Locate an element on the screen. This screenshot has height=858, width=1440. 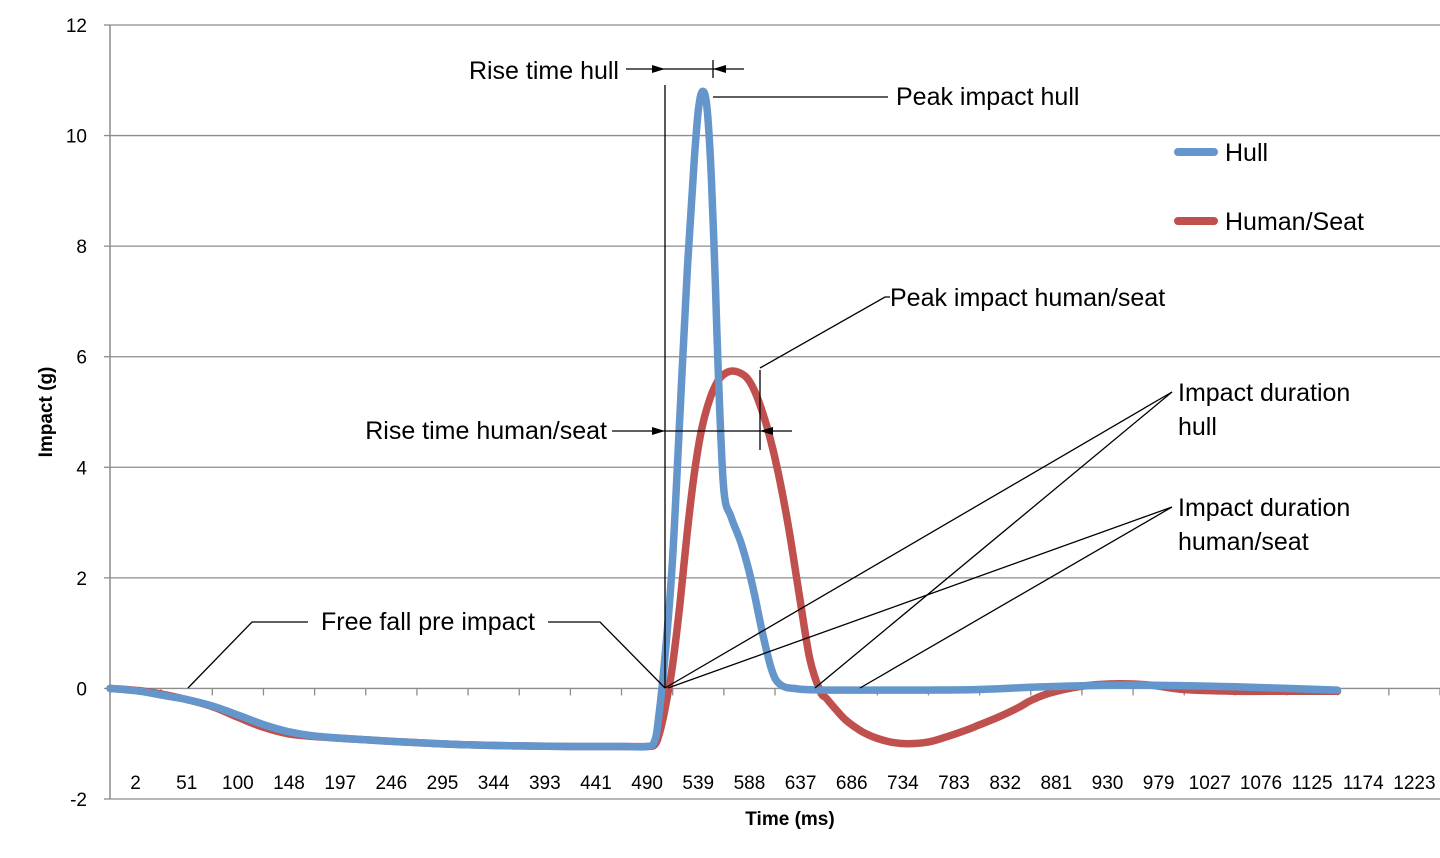
annotation-rise-time-human-seat: Rise time human/seat is located at coordinates (486, 431).